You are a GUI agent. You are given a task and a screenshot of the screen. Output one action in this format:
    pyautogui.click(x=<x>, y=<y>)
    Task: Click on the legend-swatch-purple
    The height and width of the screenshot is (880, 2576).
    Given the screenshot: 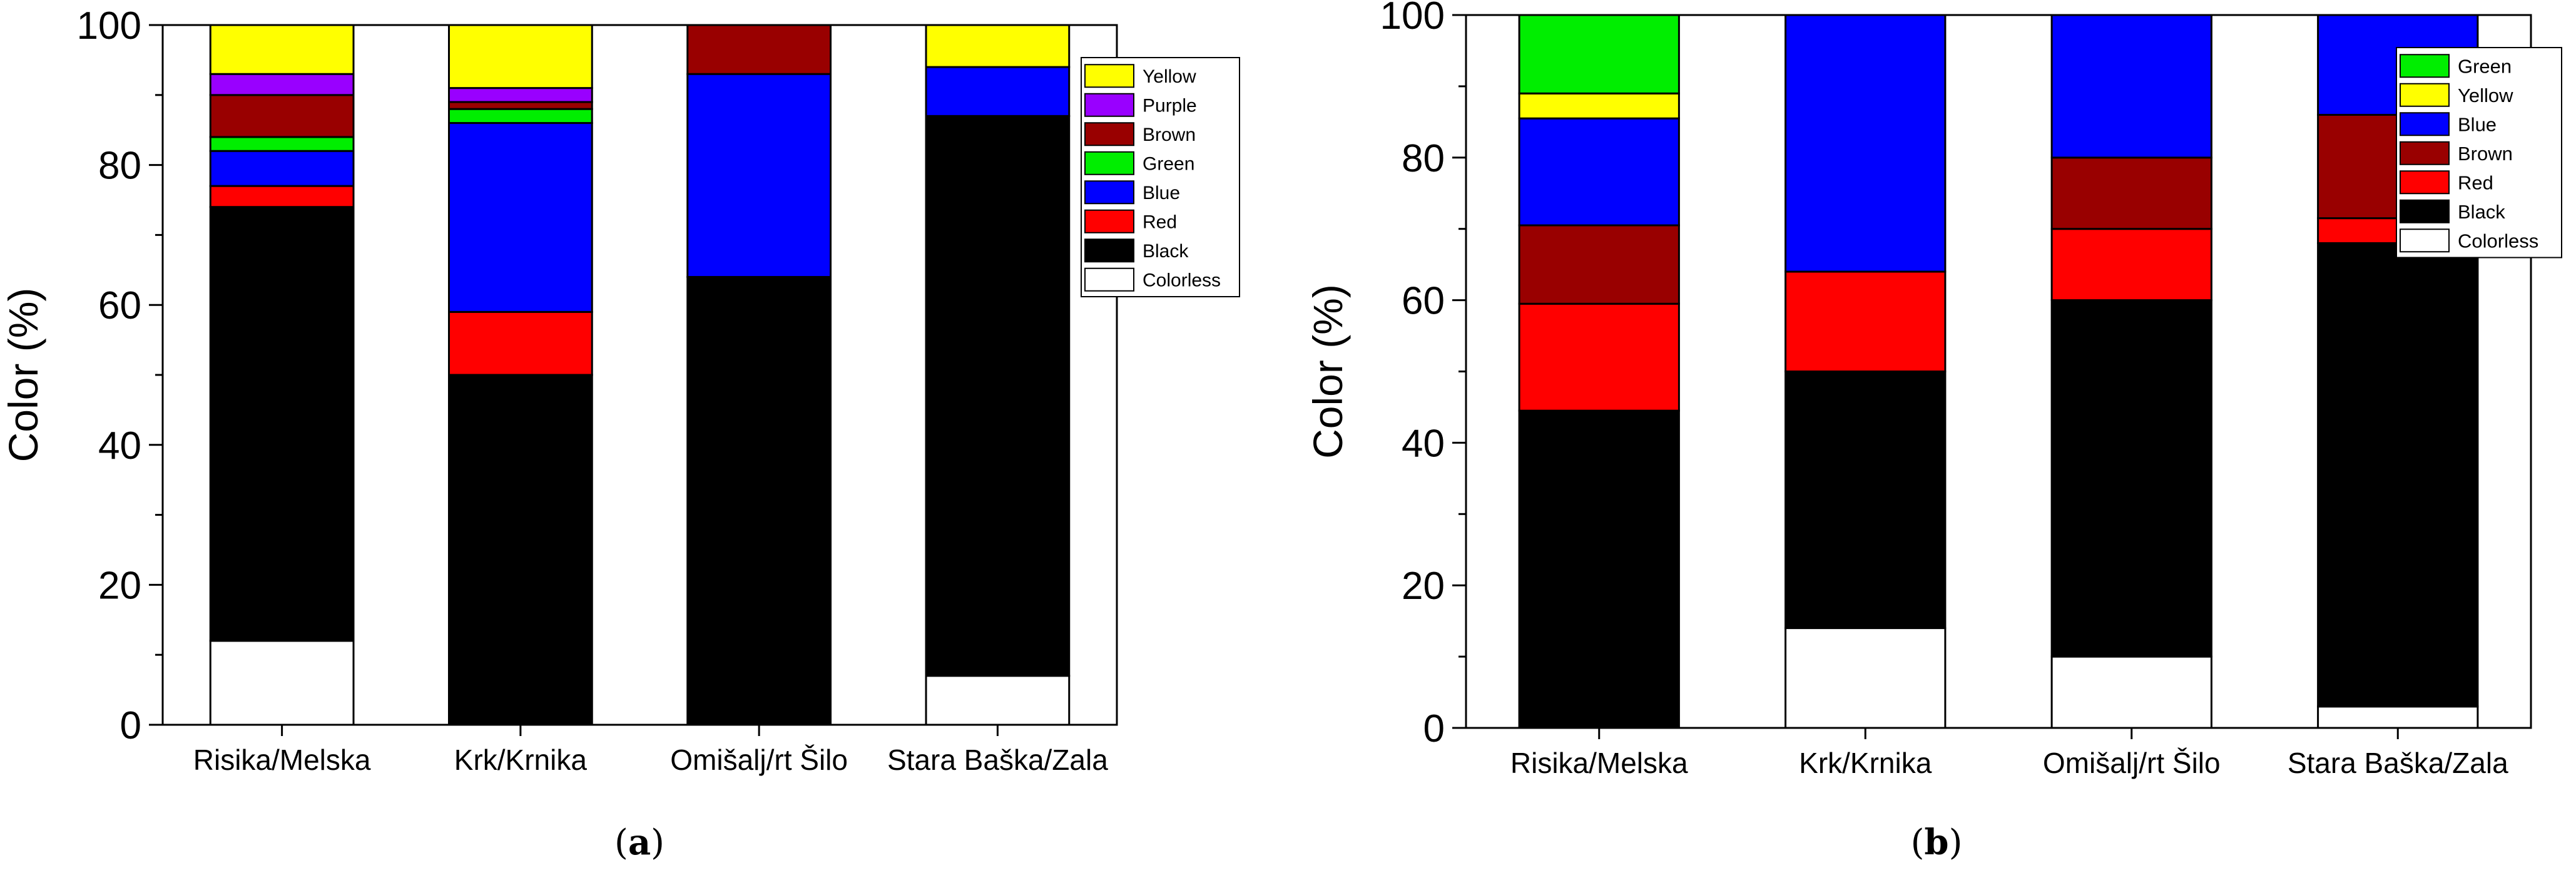 What is the action you would take?
    pyautogui.click(x=1109, y=105)
    